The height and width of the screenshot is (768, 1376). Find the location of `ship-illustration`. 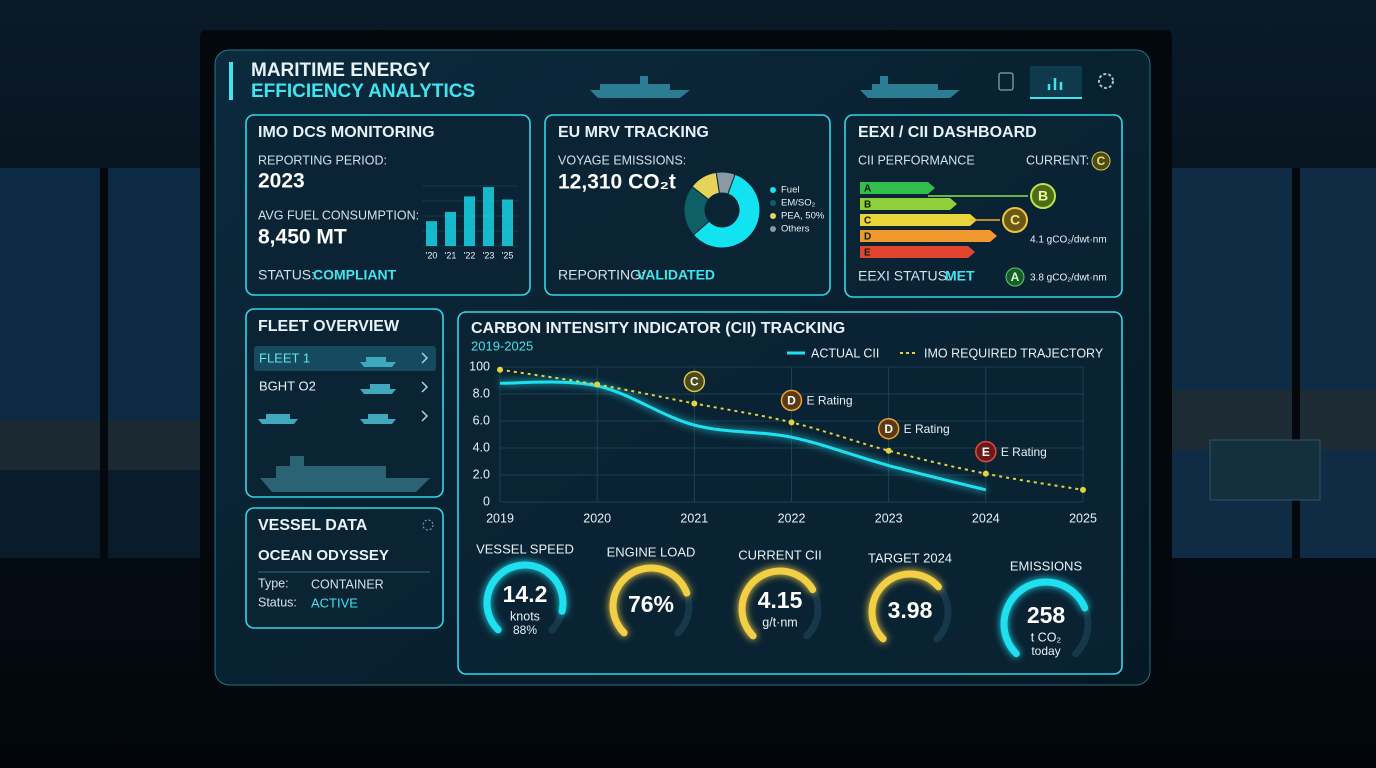

ship-illustration is located at coordinates (345, 474).